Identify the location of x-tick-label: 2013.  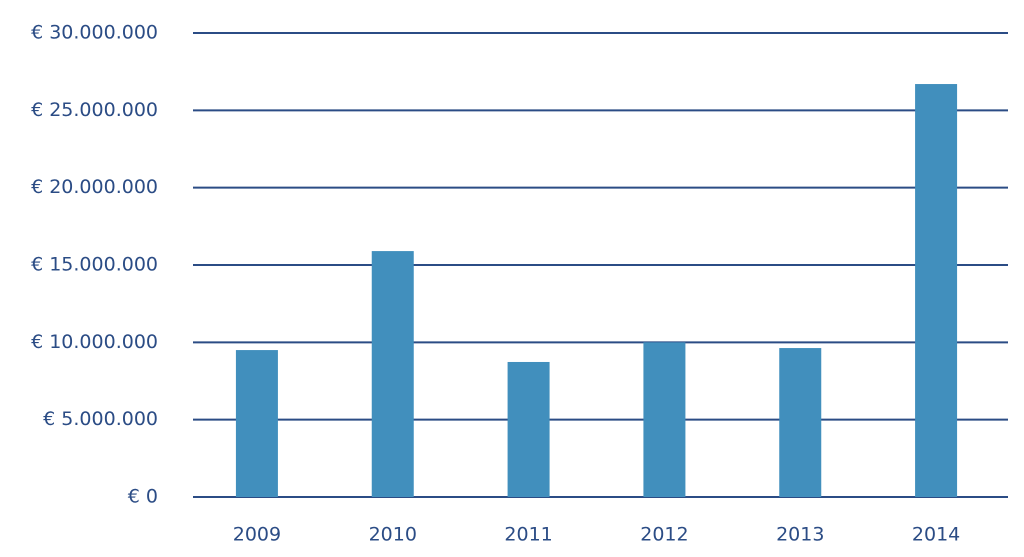
(800, 535).